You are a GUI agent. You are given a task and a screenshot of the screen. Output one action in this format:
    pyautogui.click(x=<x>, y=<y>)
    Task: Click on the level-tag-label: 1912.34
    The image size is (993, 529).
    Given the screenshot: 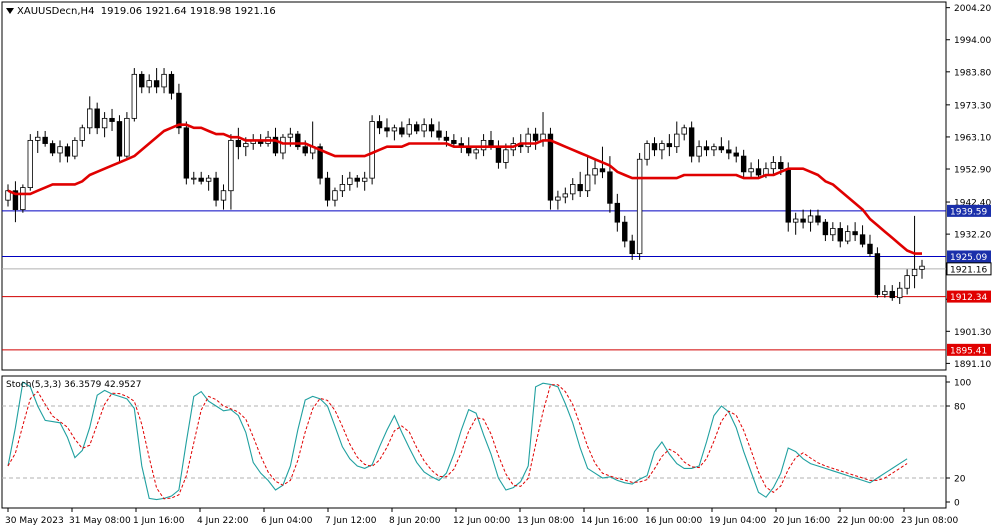 What is the action you would take?
    pyautogui.click(x=968, y=298)
    